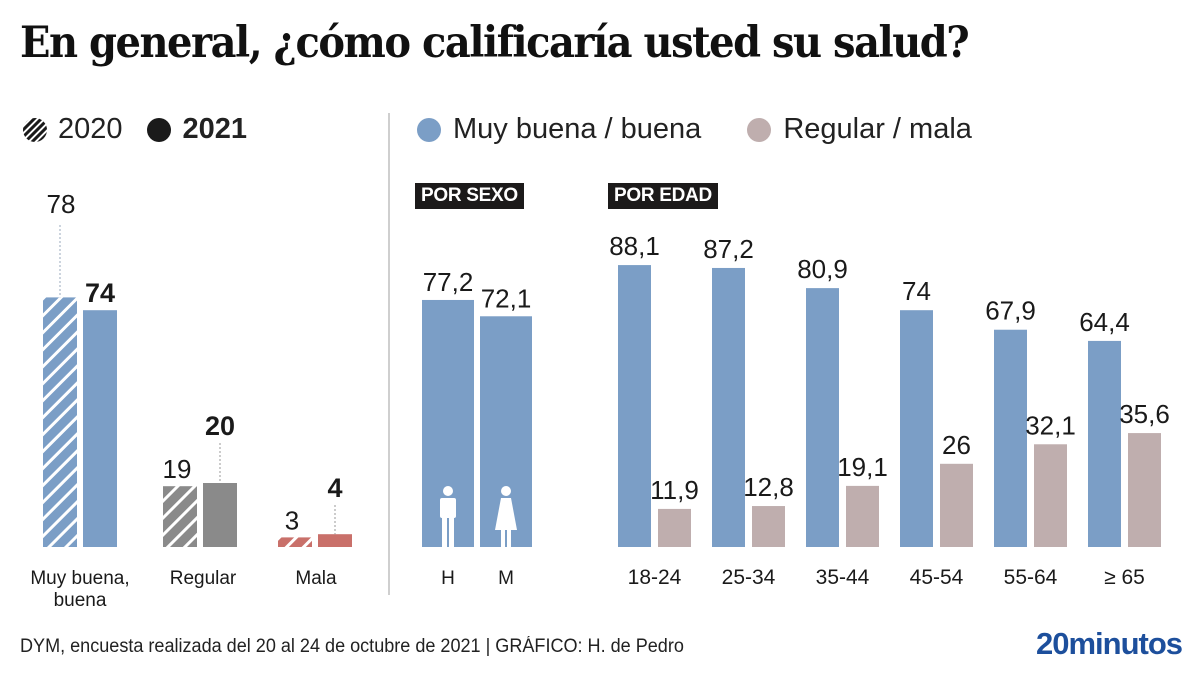  I want to click on category-label: buena, so click(80, 600).